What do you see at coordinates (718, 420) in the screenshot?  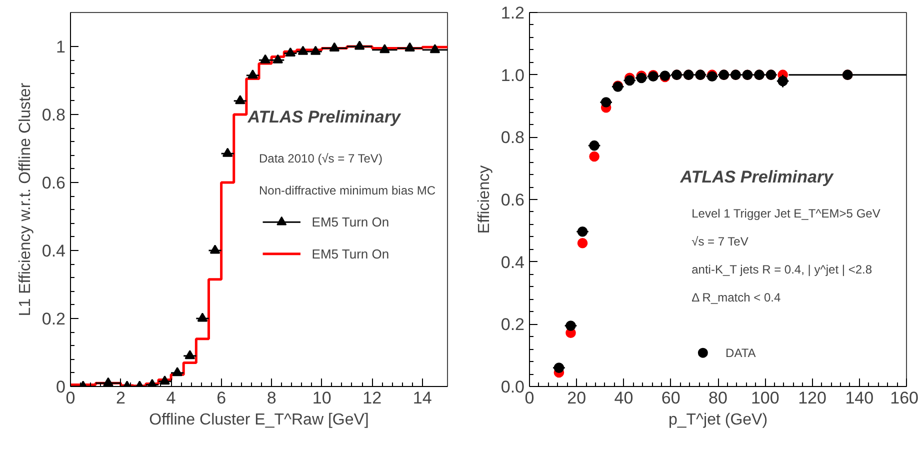 I see `x-axis-title: p_T^jet (GeV)` at bounding box center [718, 420].